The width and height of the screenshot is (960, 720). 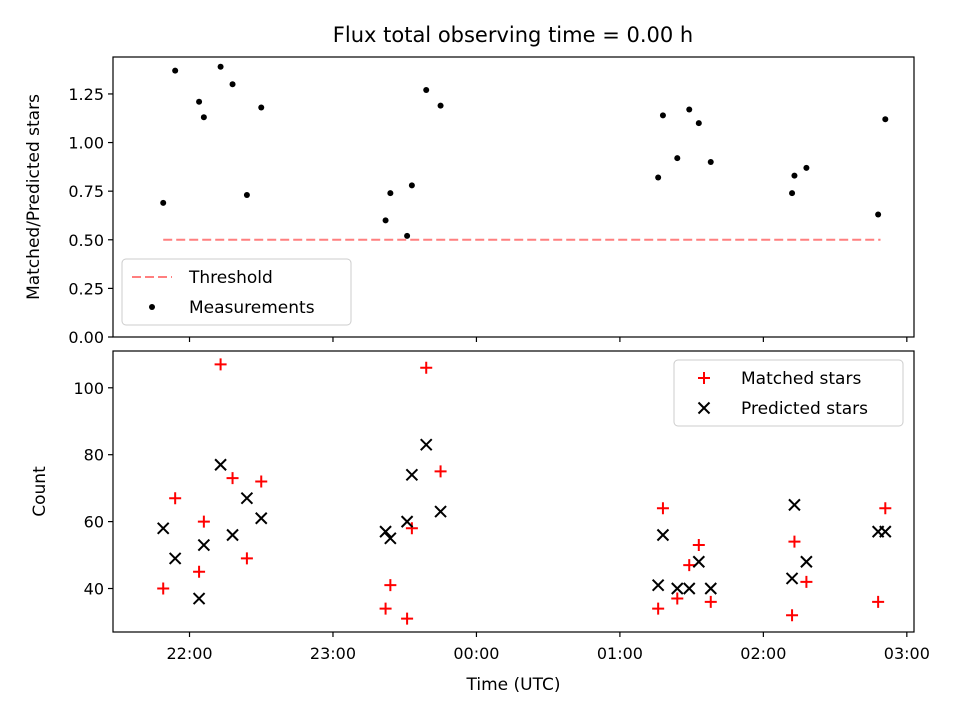 I want to click on y-tick-label: 0.00, so click(x=86, y=337).